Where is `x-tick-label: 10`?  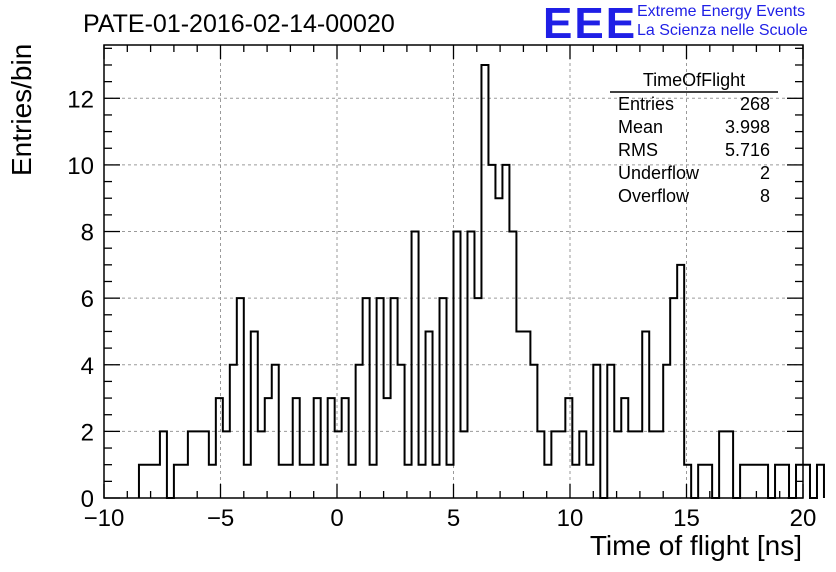 x-tick-label: 10 is located at coordinates (570, 518).